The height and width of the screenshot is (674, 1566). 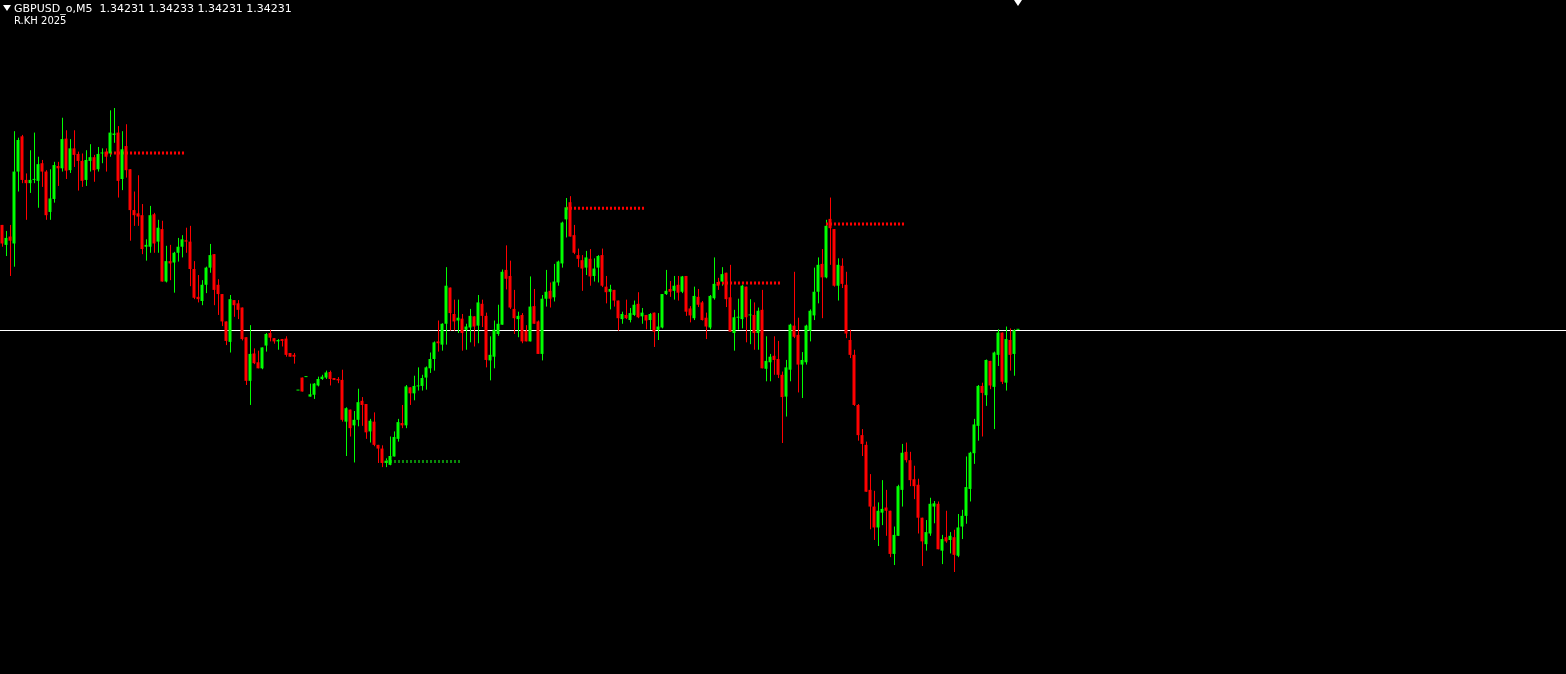 What do you see at coordinates (40, 20) in the screenshot?
I see `text: R.KH 2025` at bounding box center [40, 20].